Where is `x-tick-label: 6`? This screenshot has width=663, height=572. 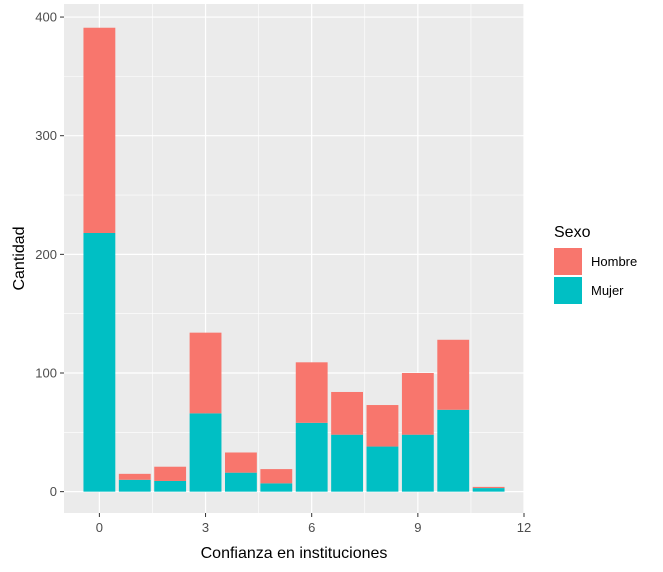 x-tick-label: 6 is located at coordinates (311, 527).